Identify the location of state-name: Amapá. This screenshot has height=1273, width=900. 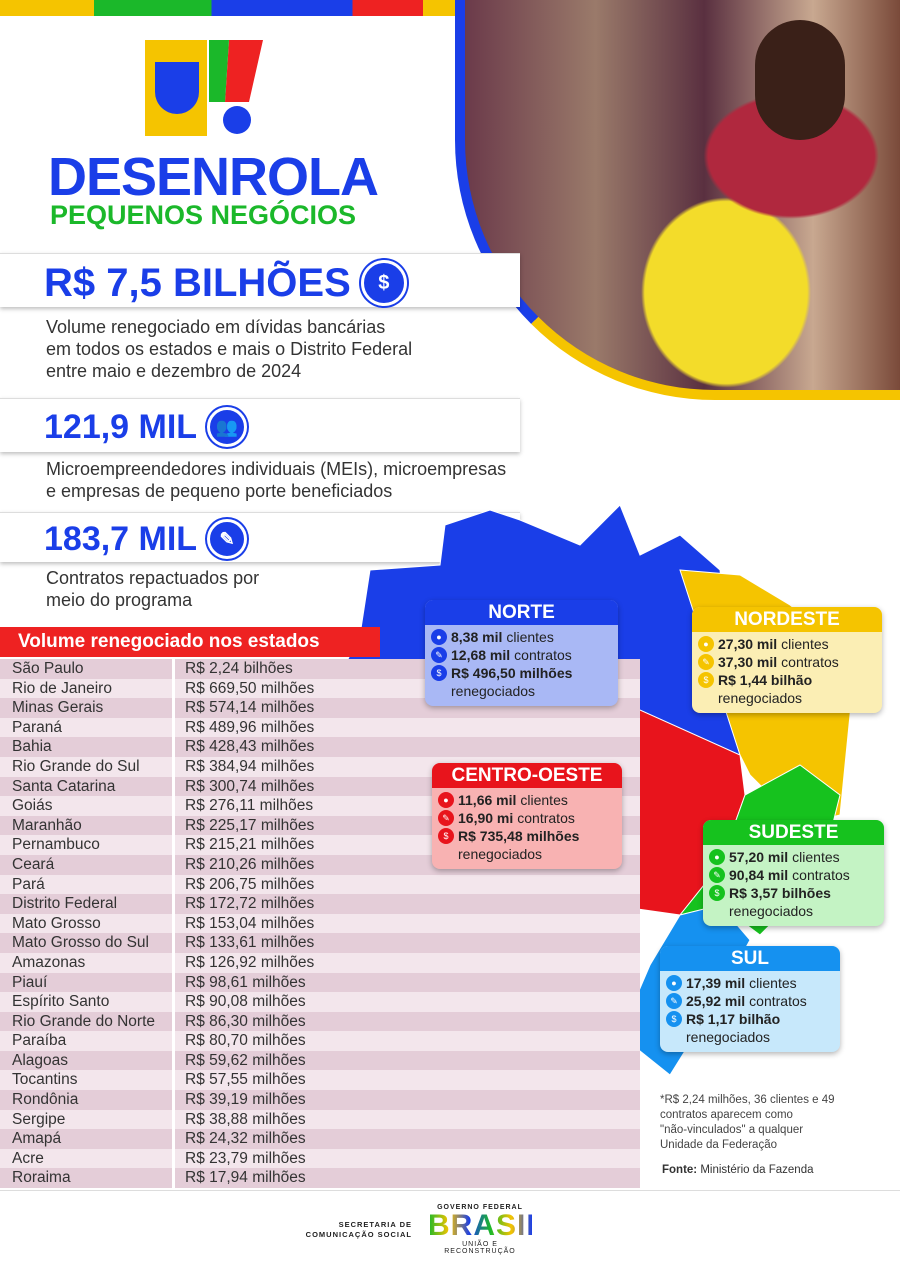
(86, 1139).